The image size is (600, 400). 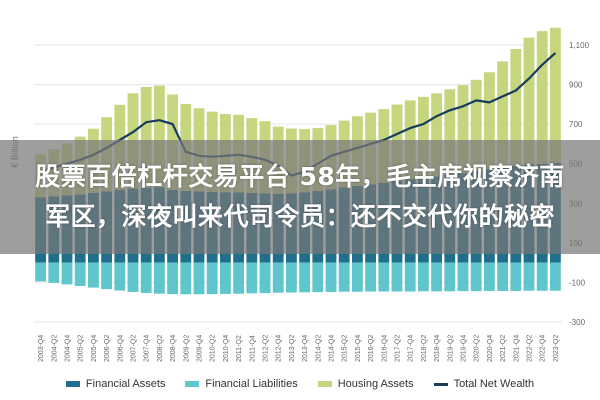 What do you see at coordinates (398, 348) in the screenshot?
I see `x-tick-label: 2017-Q2` at bounding box center [398, 348].